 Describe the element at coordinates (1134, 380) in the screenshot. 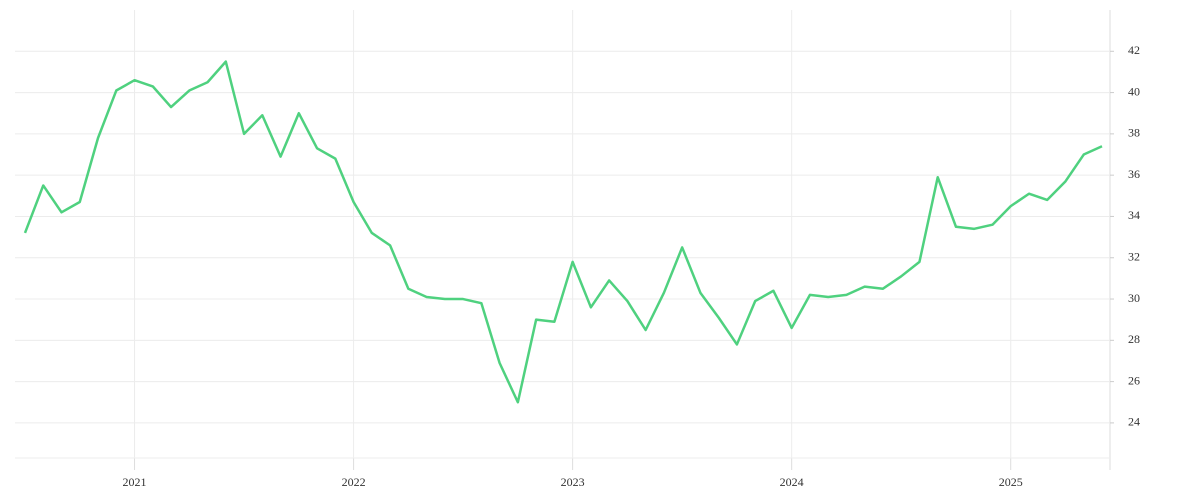

I see `y-tick-label: 26` at that location.